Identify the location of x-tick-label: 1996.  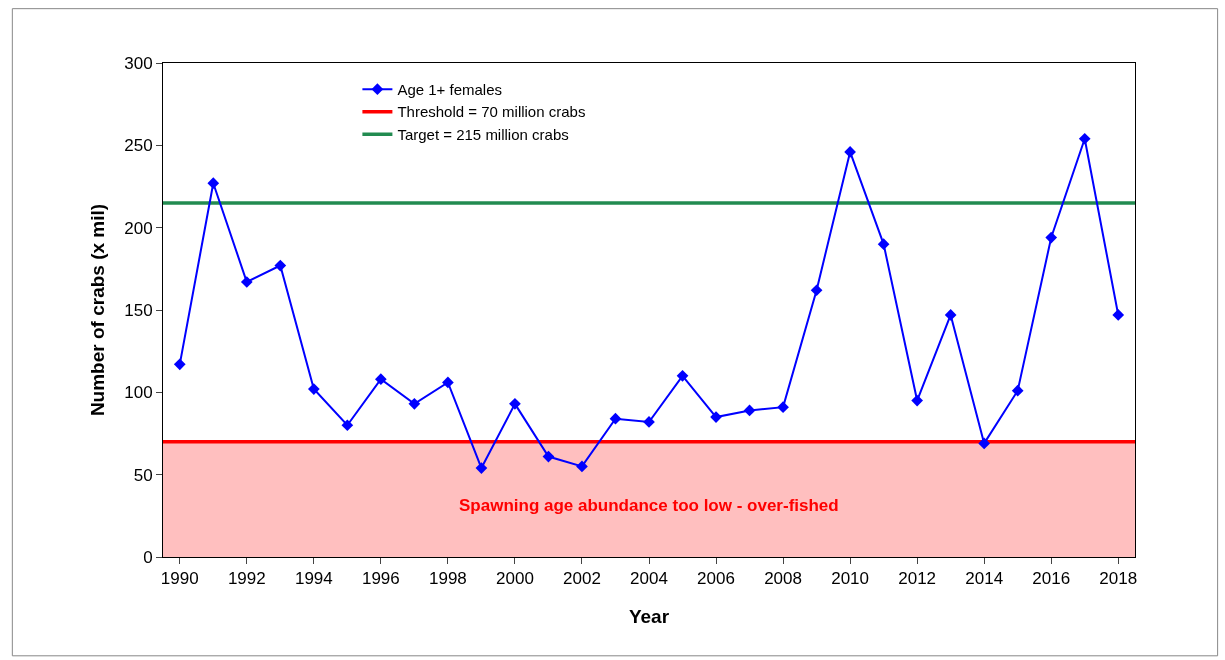
(380, 579).